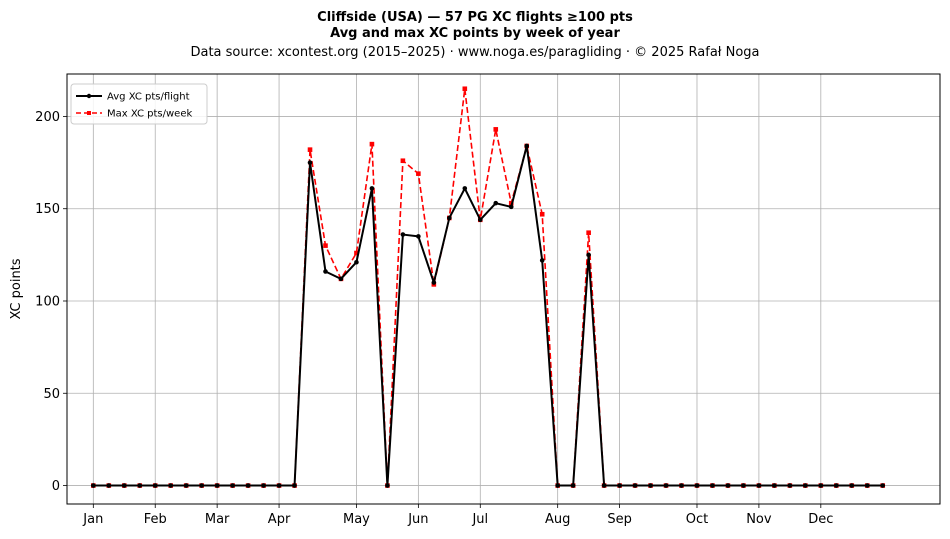  I want to click on x-tick-label: Jun, so click(417, 519).